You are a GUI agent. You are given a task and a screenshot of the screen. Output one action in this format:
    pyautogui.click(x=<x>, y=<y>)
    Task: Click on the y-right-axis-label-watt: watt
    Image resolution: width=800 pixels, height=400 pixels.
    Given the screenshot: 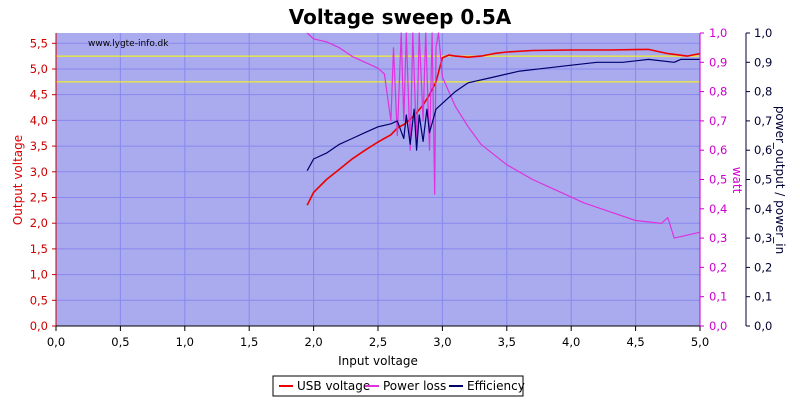 What is the action you would take?
    pyautogui.click(x=737, y=180)
    